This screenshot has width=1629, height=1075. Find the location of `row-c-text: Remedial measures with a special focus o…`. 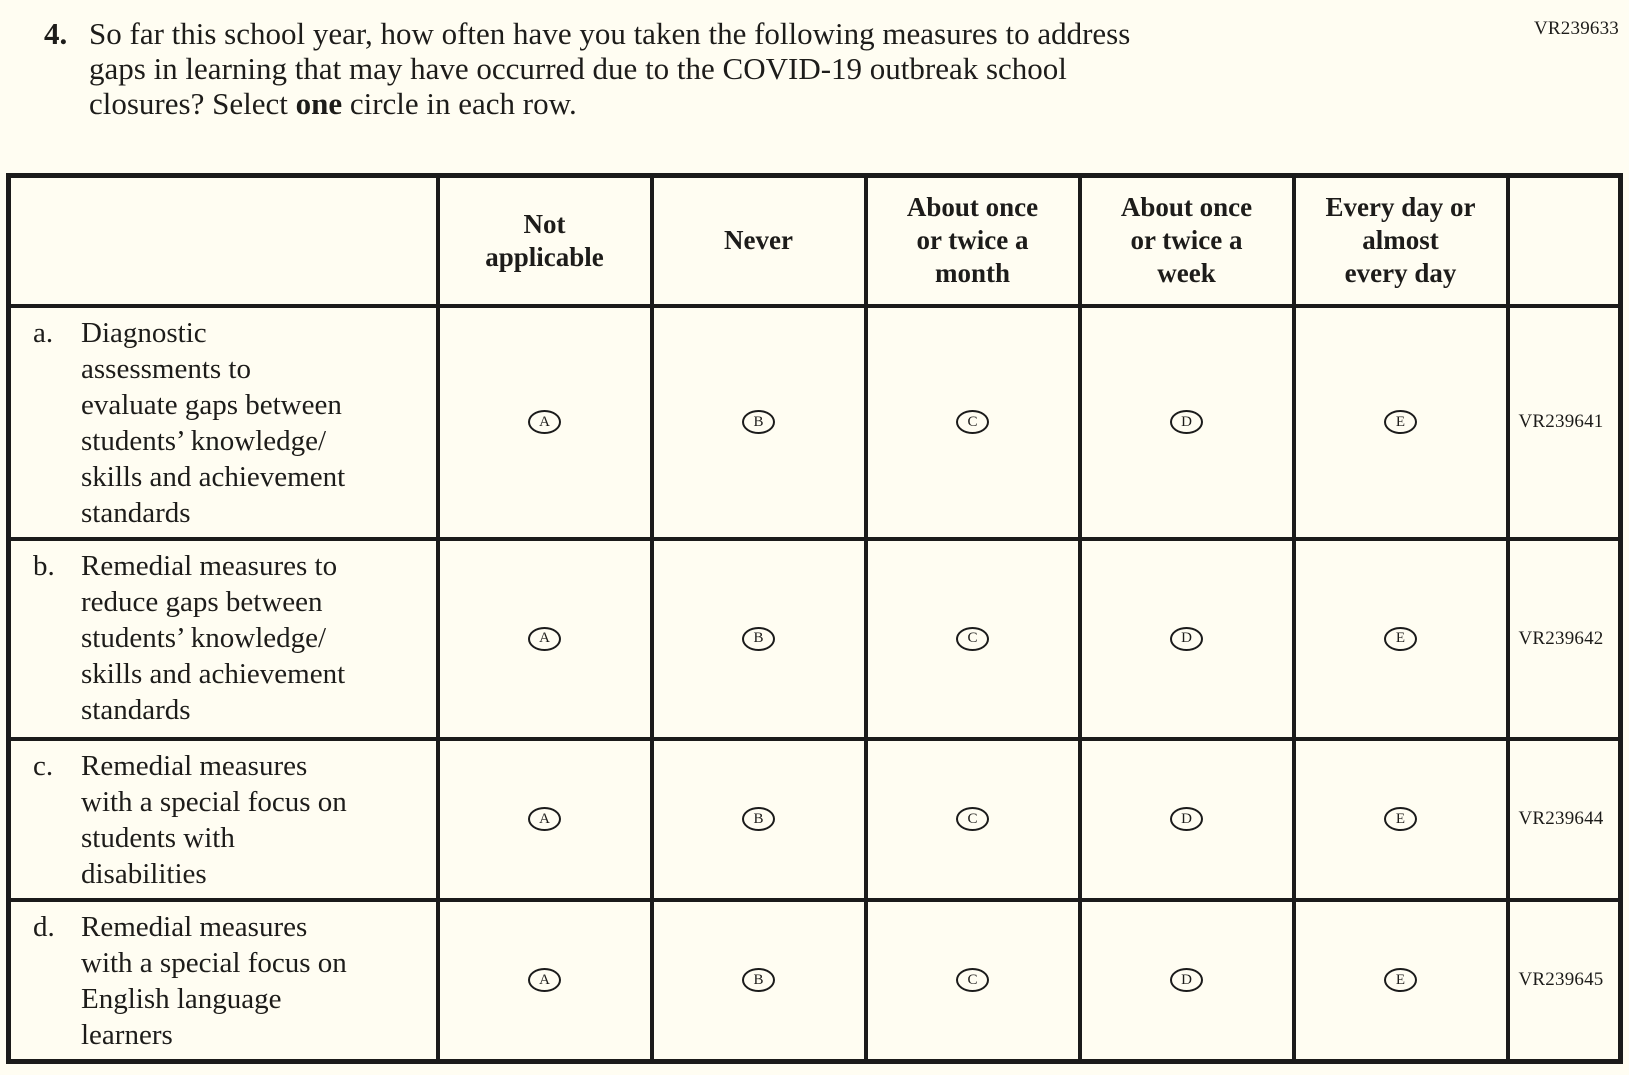

row-c-text: Remedial measures with a special focus o… is located at coordinates (214, 819).